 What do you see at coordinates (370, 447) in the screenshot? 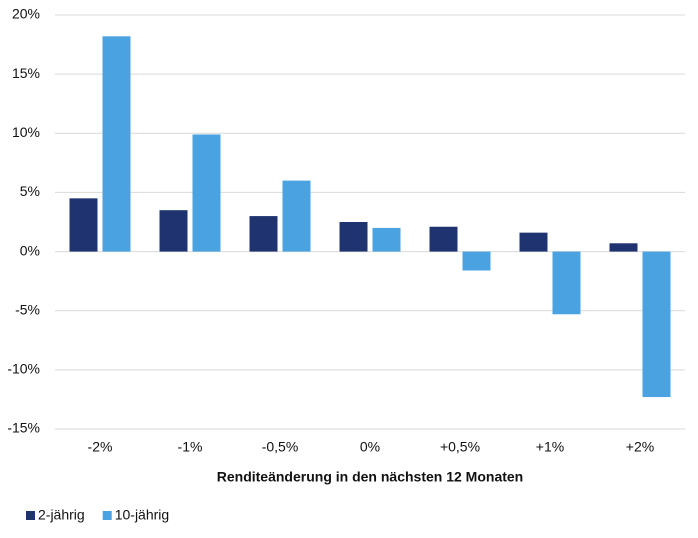
I see `x-tick-label: 0%` at bounding box center [370, 447].